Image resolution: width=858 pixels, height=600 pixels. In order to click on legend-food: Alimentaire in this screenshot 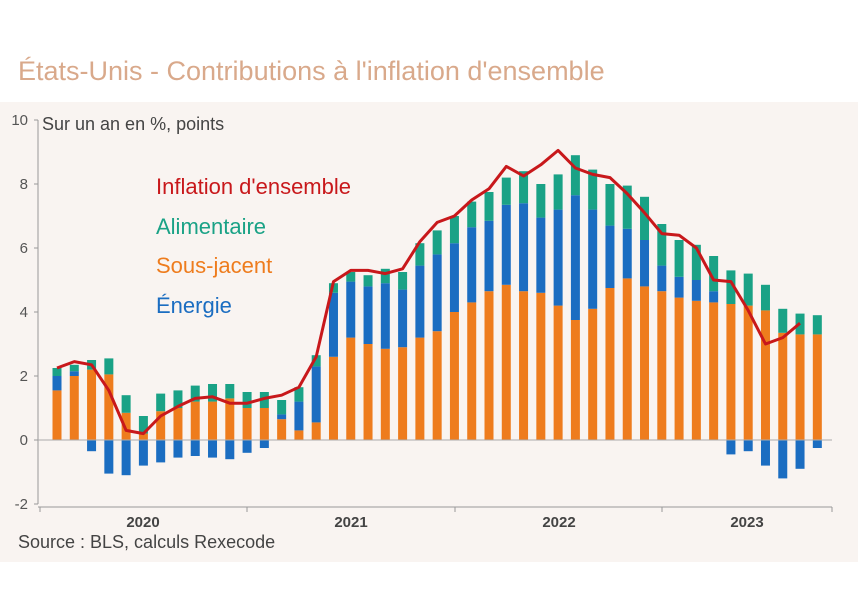, I will do `click(211, 226)`.